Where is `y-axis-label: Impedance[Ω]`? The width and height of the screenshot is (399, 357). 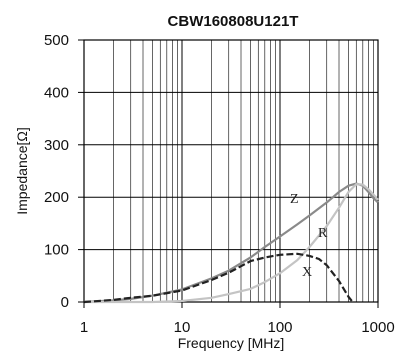 y-axis-label: Impedance[Ω] is located at coordinates (22, 171).